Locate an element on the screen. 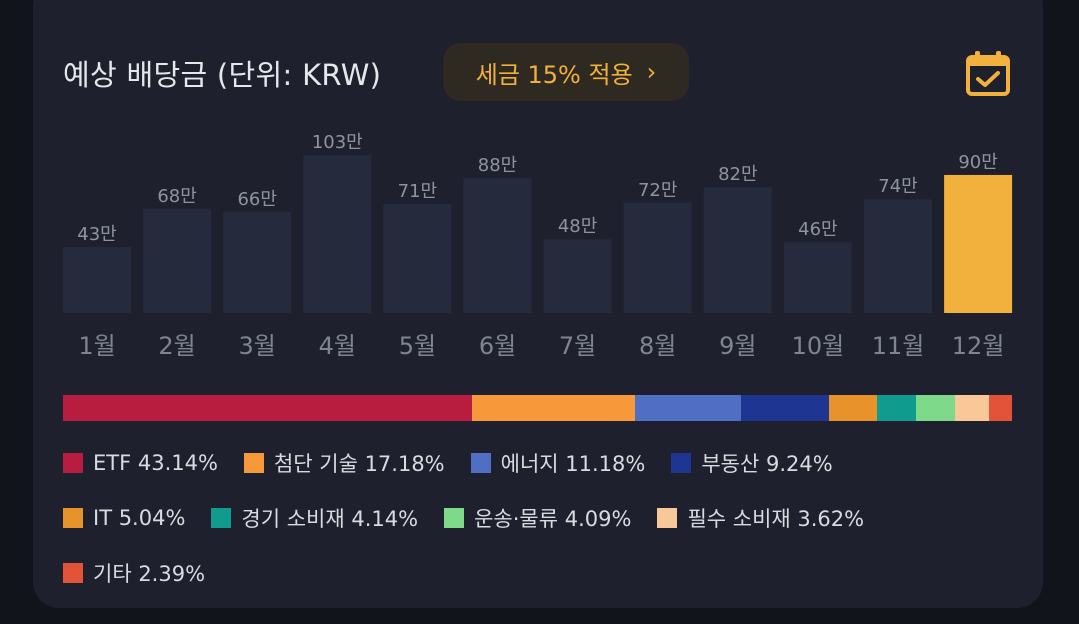 The height and width of the screenshot is (624, 1079). month-label: 12월 is located at coordinates (978, 346).